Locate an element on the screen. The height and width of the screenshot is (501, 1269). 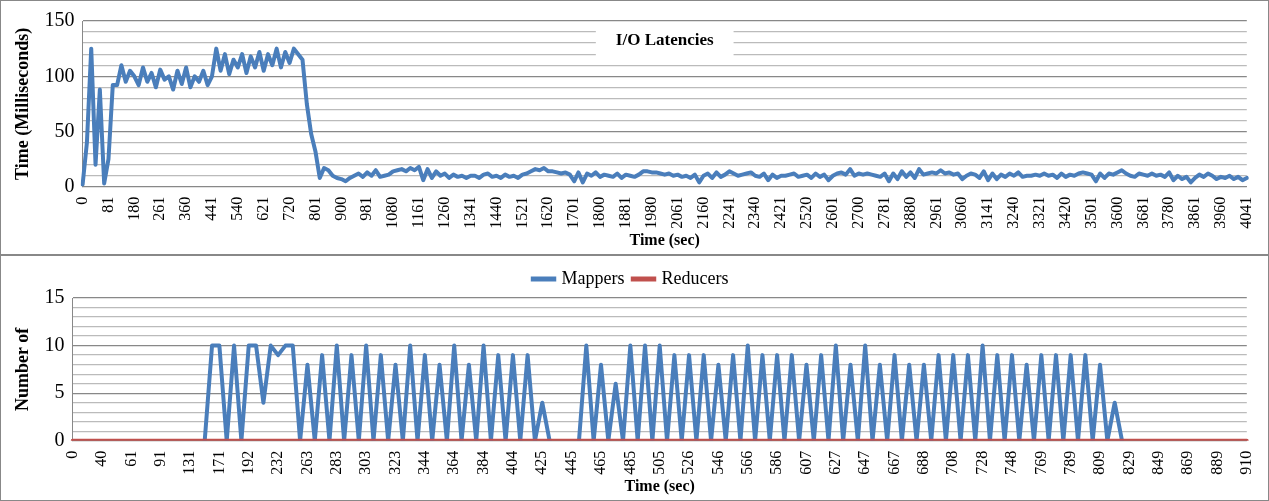
x-tick-label: 360 is located at coordinates (185, 208).